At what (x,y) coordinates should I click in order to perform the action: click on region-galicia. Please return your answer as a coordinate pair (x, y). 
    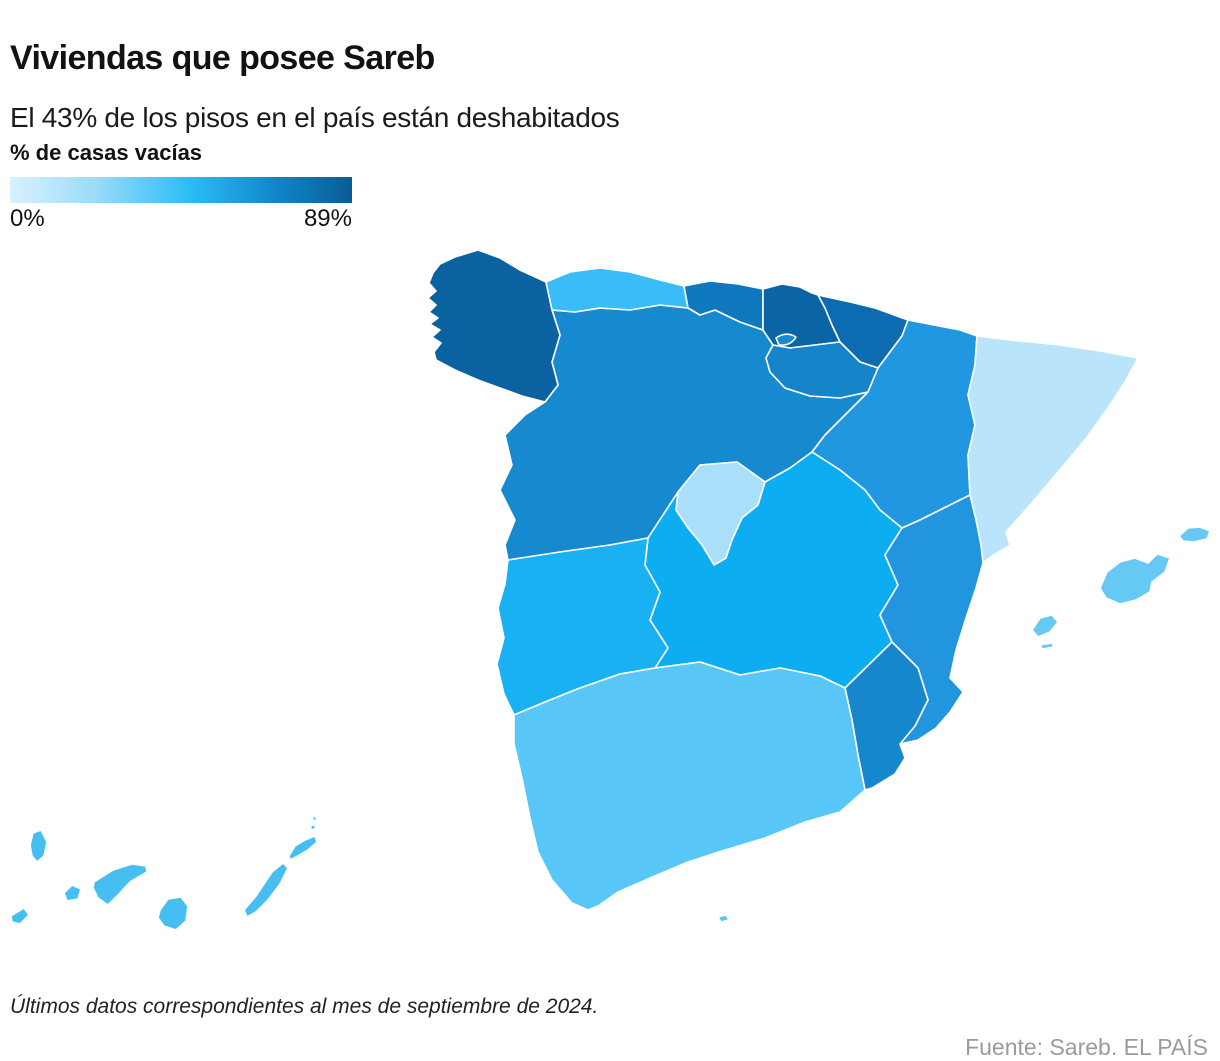
    Looking at the image, I should click on (494, 326).